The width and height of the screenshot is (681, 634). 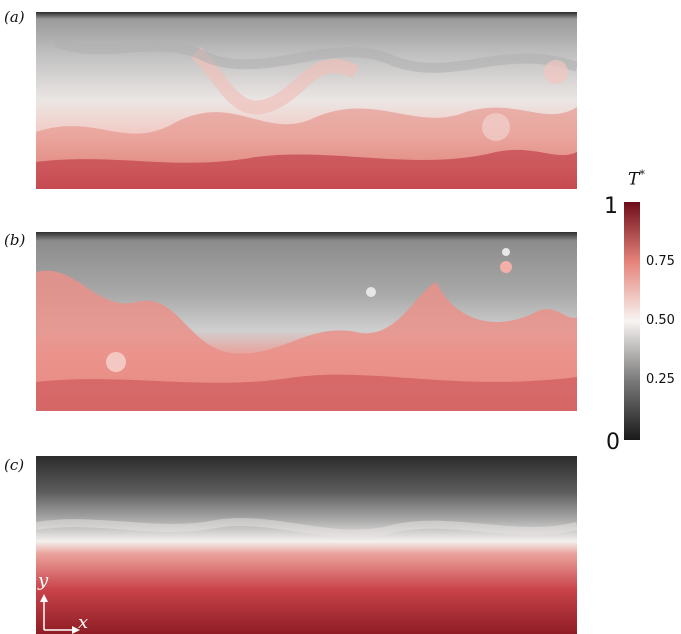 What do you see at coordinates (613, 442) in the screenshot?
I see `colorbar-tick-0: 0` at bounding box center [613, 442].